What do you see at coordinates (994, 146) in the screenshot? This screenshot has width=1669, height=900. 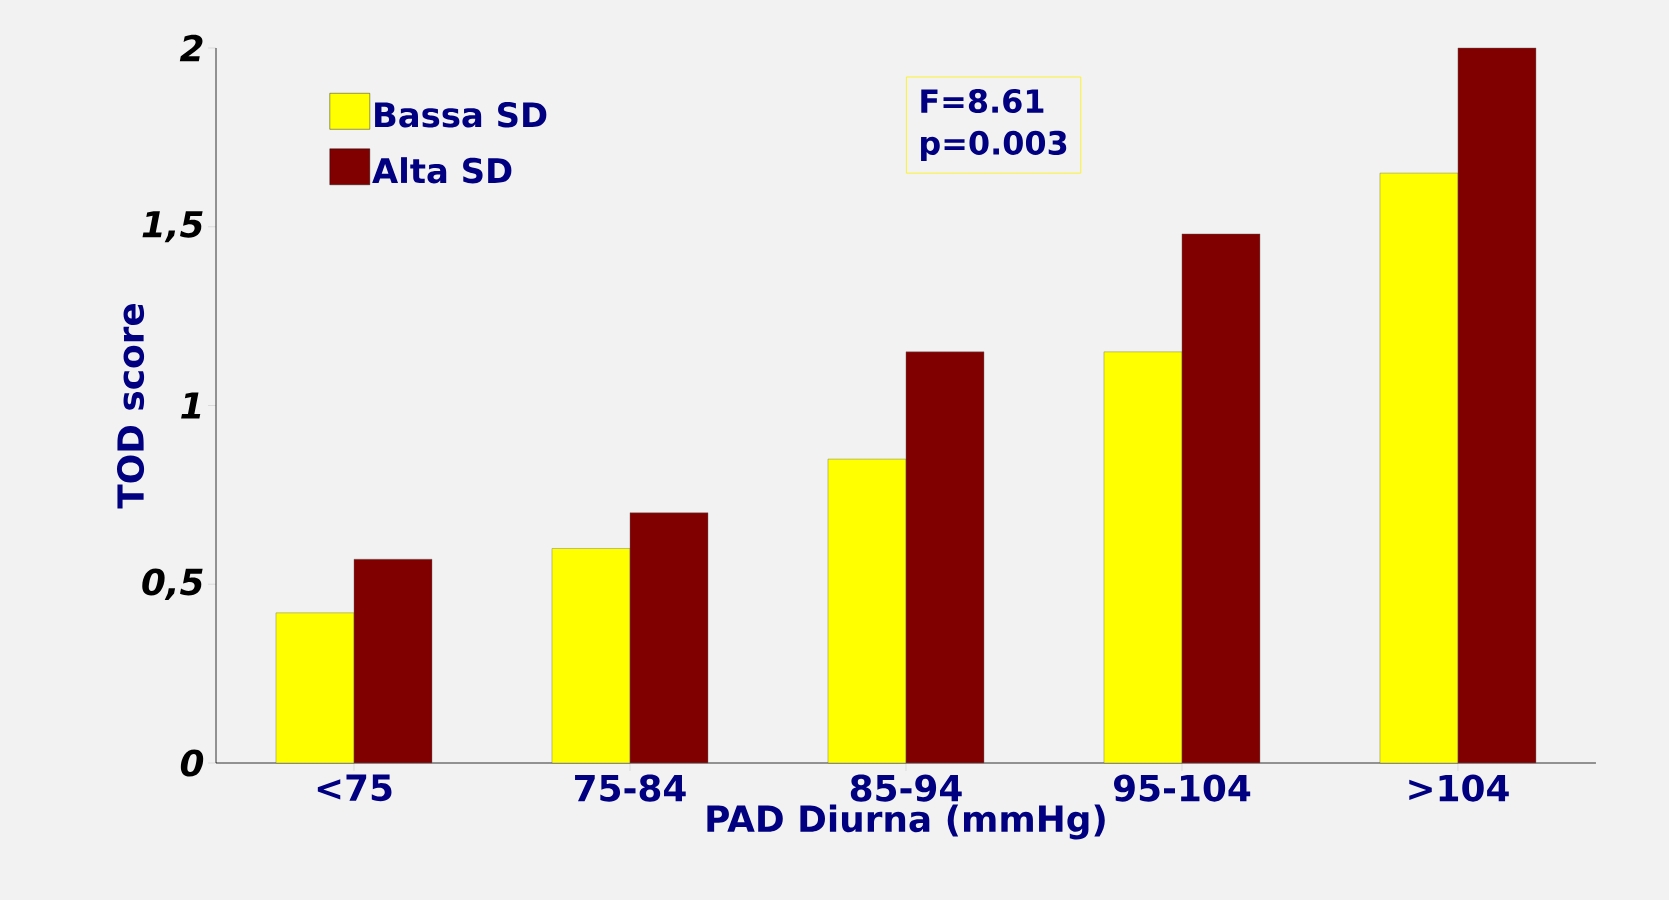 I see `annotation: p=0.003` at bounding box center [994, 146].